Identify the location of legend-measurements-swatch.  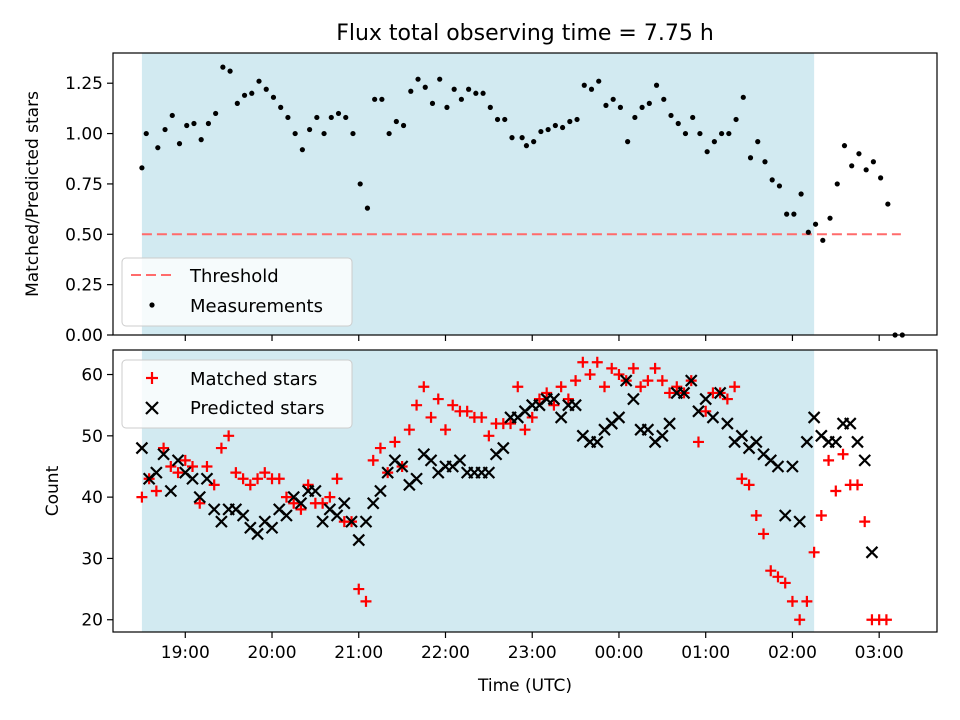
(152, 305).